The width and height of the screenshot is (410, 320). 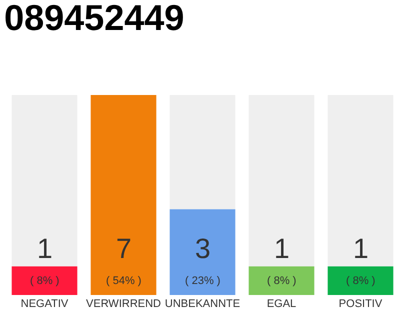 What do you see at coordinates (44, 304) in the screenshot?
I see `x-tick-label: NEGATIV` at bounding box center [44, 304].